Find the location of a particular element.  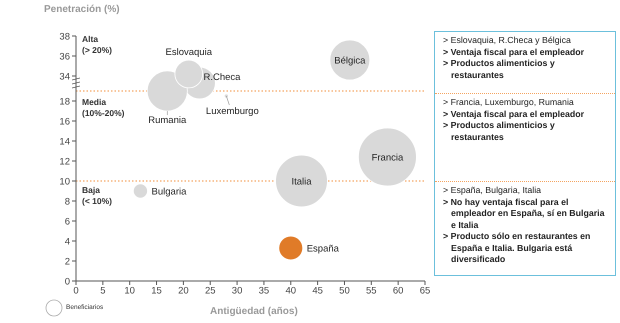

x-tick-label: 15 is located at coordinates (156, 291).